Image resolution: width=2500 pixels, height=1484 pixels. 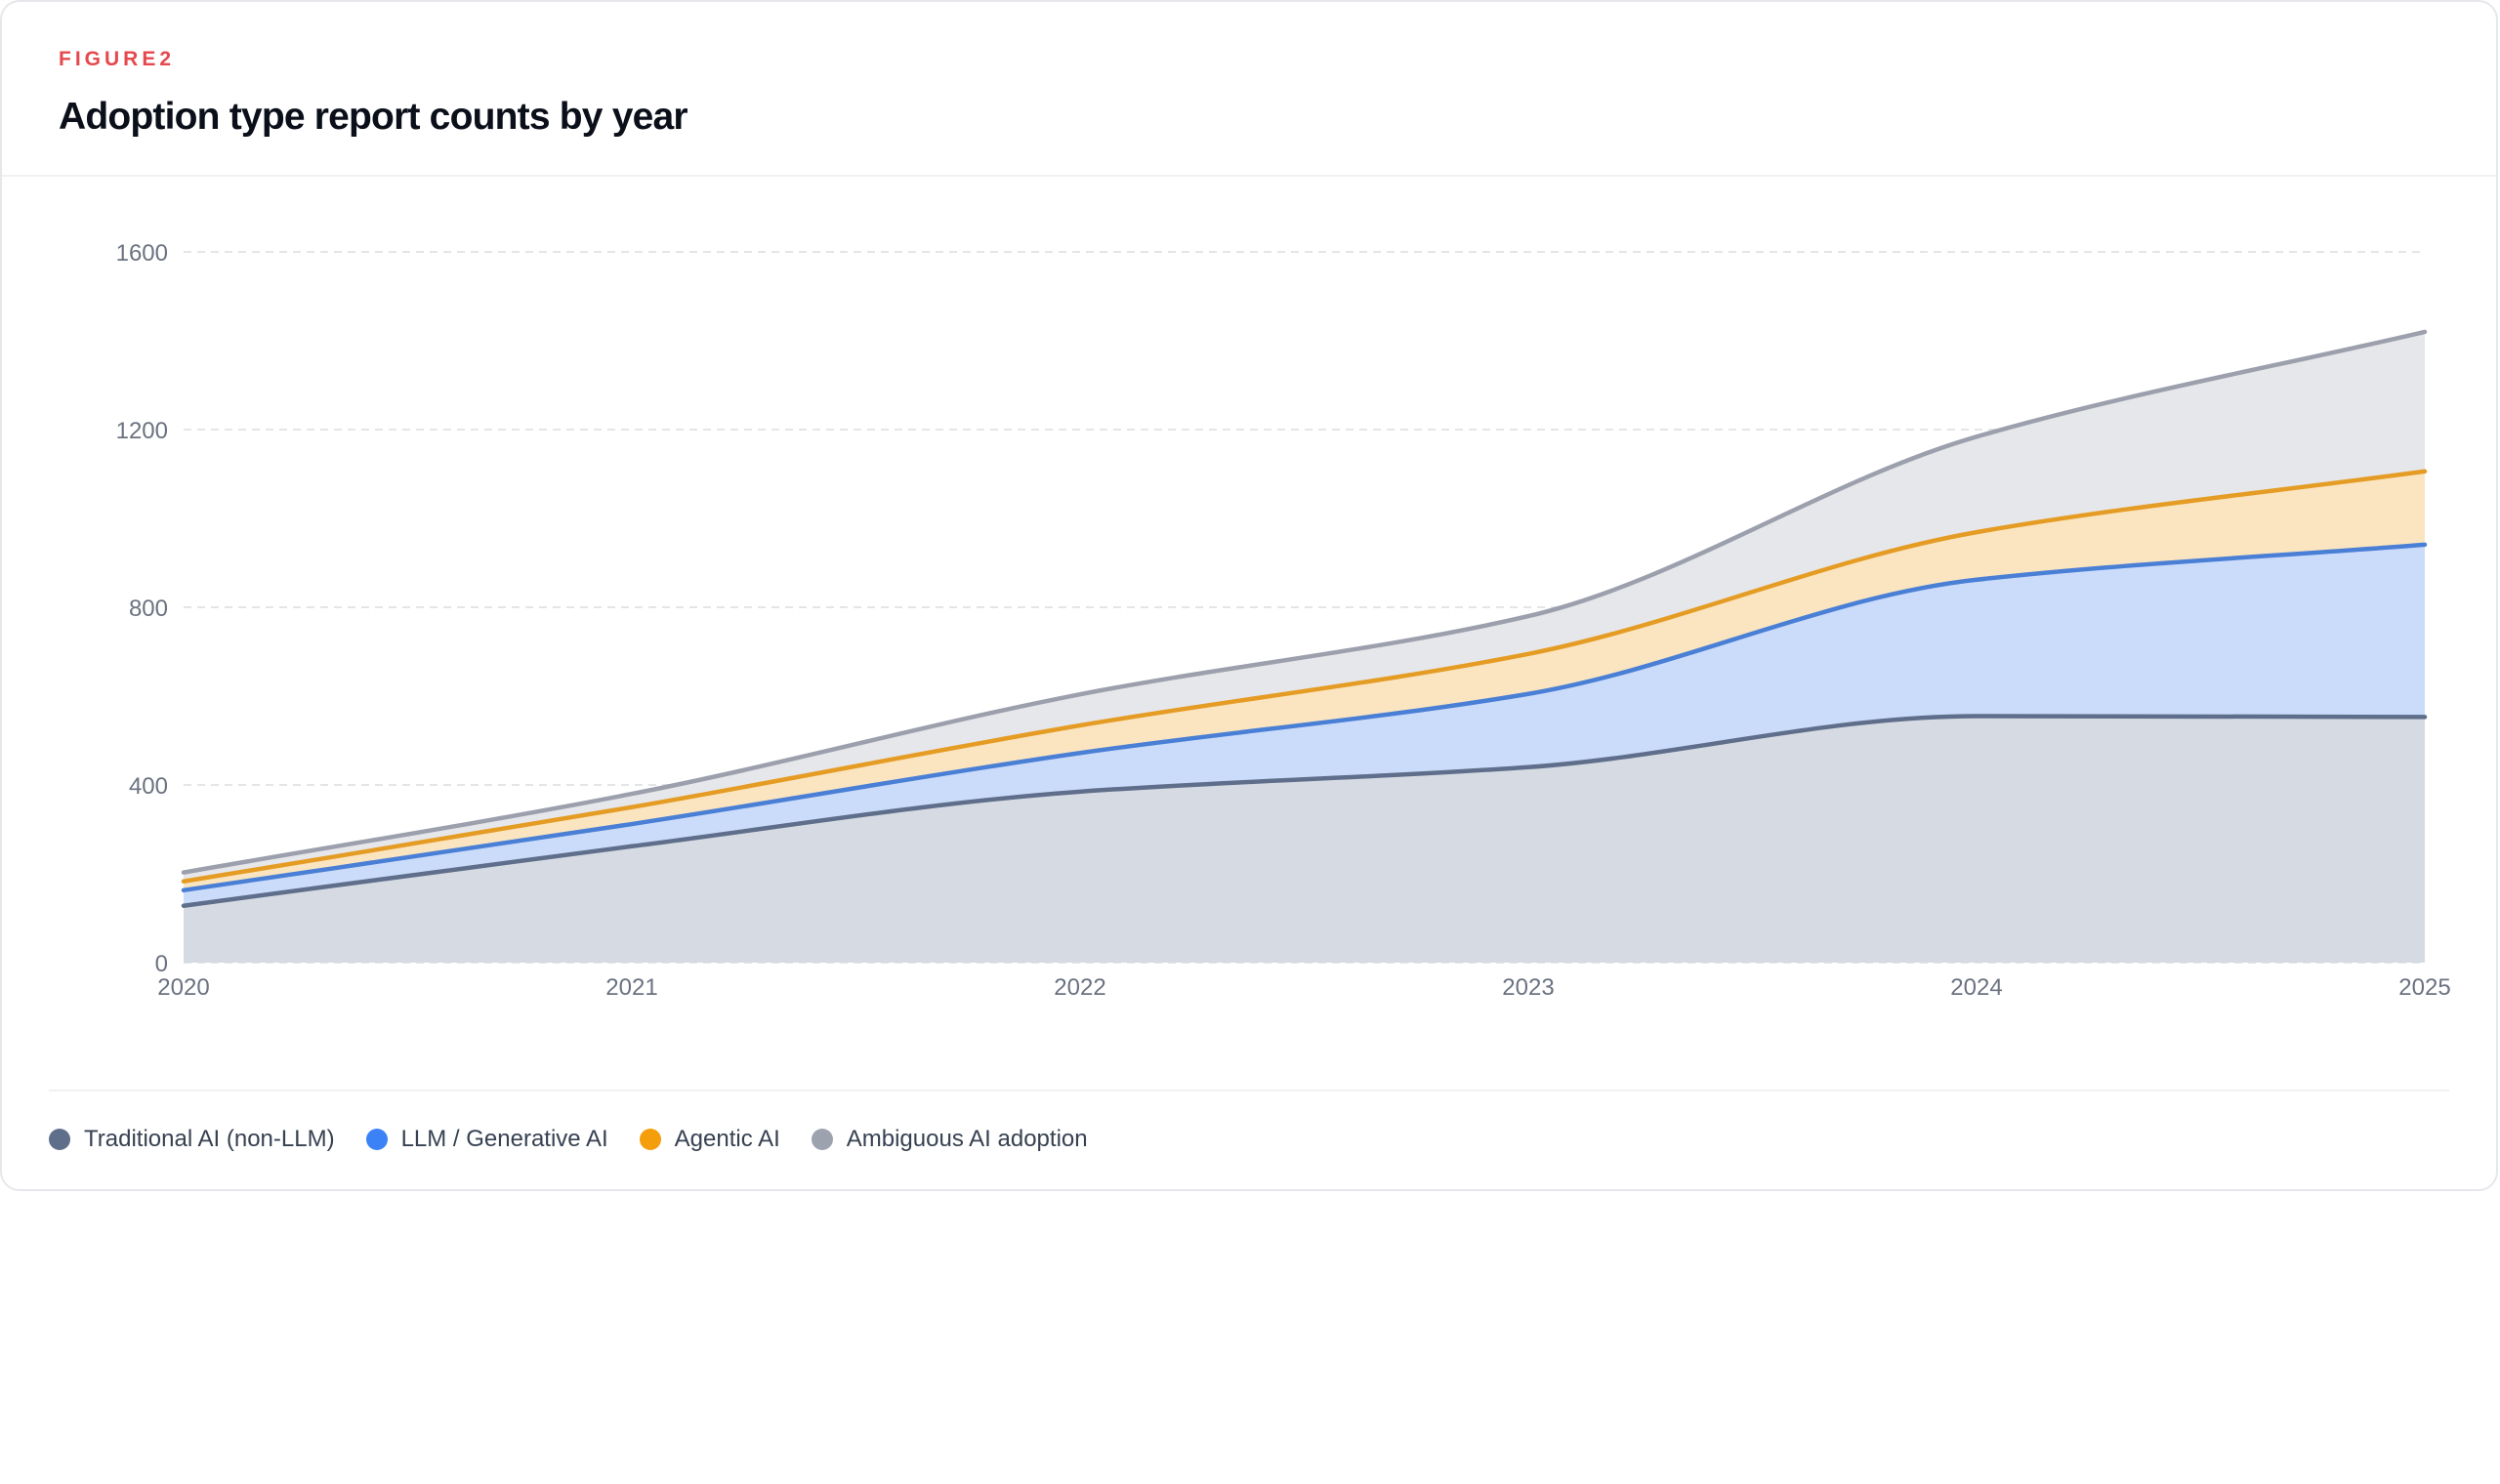 I want to click on legend-label: Agentic AI, so click(x=727, y=1139).